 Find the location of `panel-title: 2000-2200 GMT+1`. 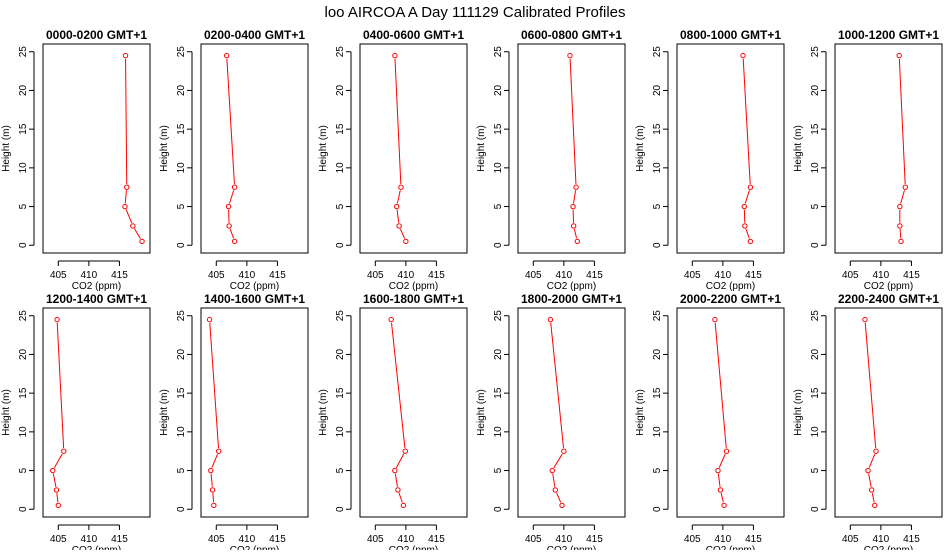

panel-title: 2000-2200 GMT+1 is located at coordinates (730, 299).